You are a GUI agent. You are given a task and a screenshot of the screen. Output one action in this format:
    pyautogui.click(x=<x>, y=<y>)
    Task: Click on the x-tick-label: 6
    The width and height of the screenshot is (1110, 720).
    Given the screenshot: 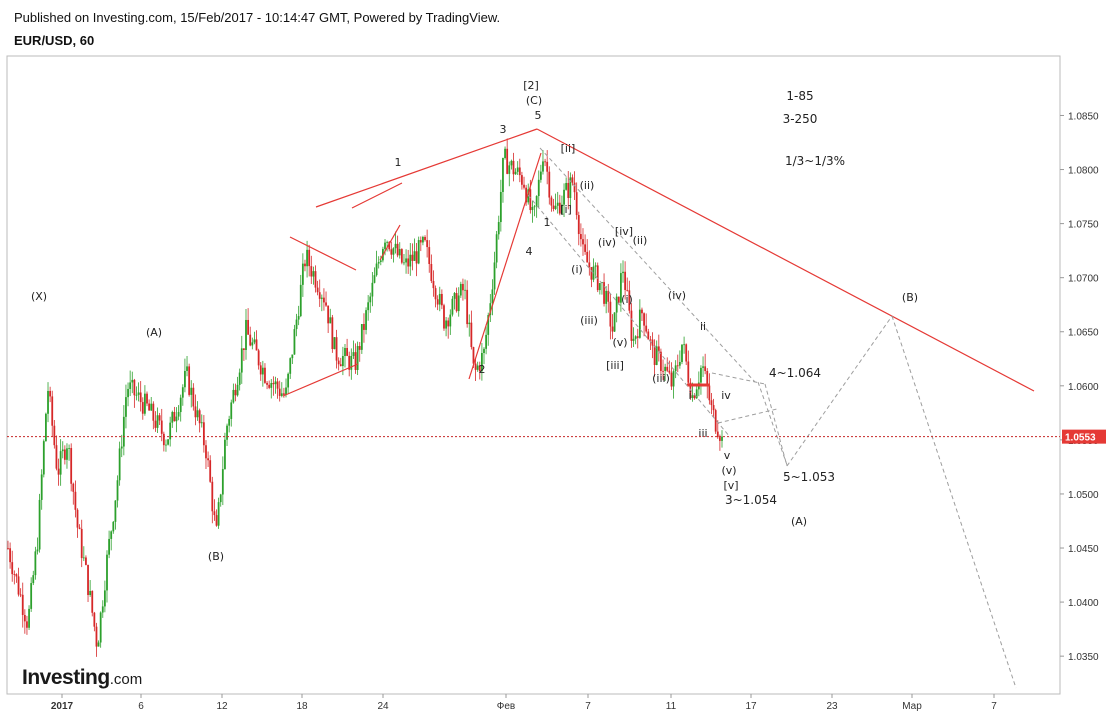 What is the action you would take?
    pyautogui.click(x=141, y=706)
    